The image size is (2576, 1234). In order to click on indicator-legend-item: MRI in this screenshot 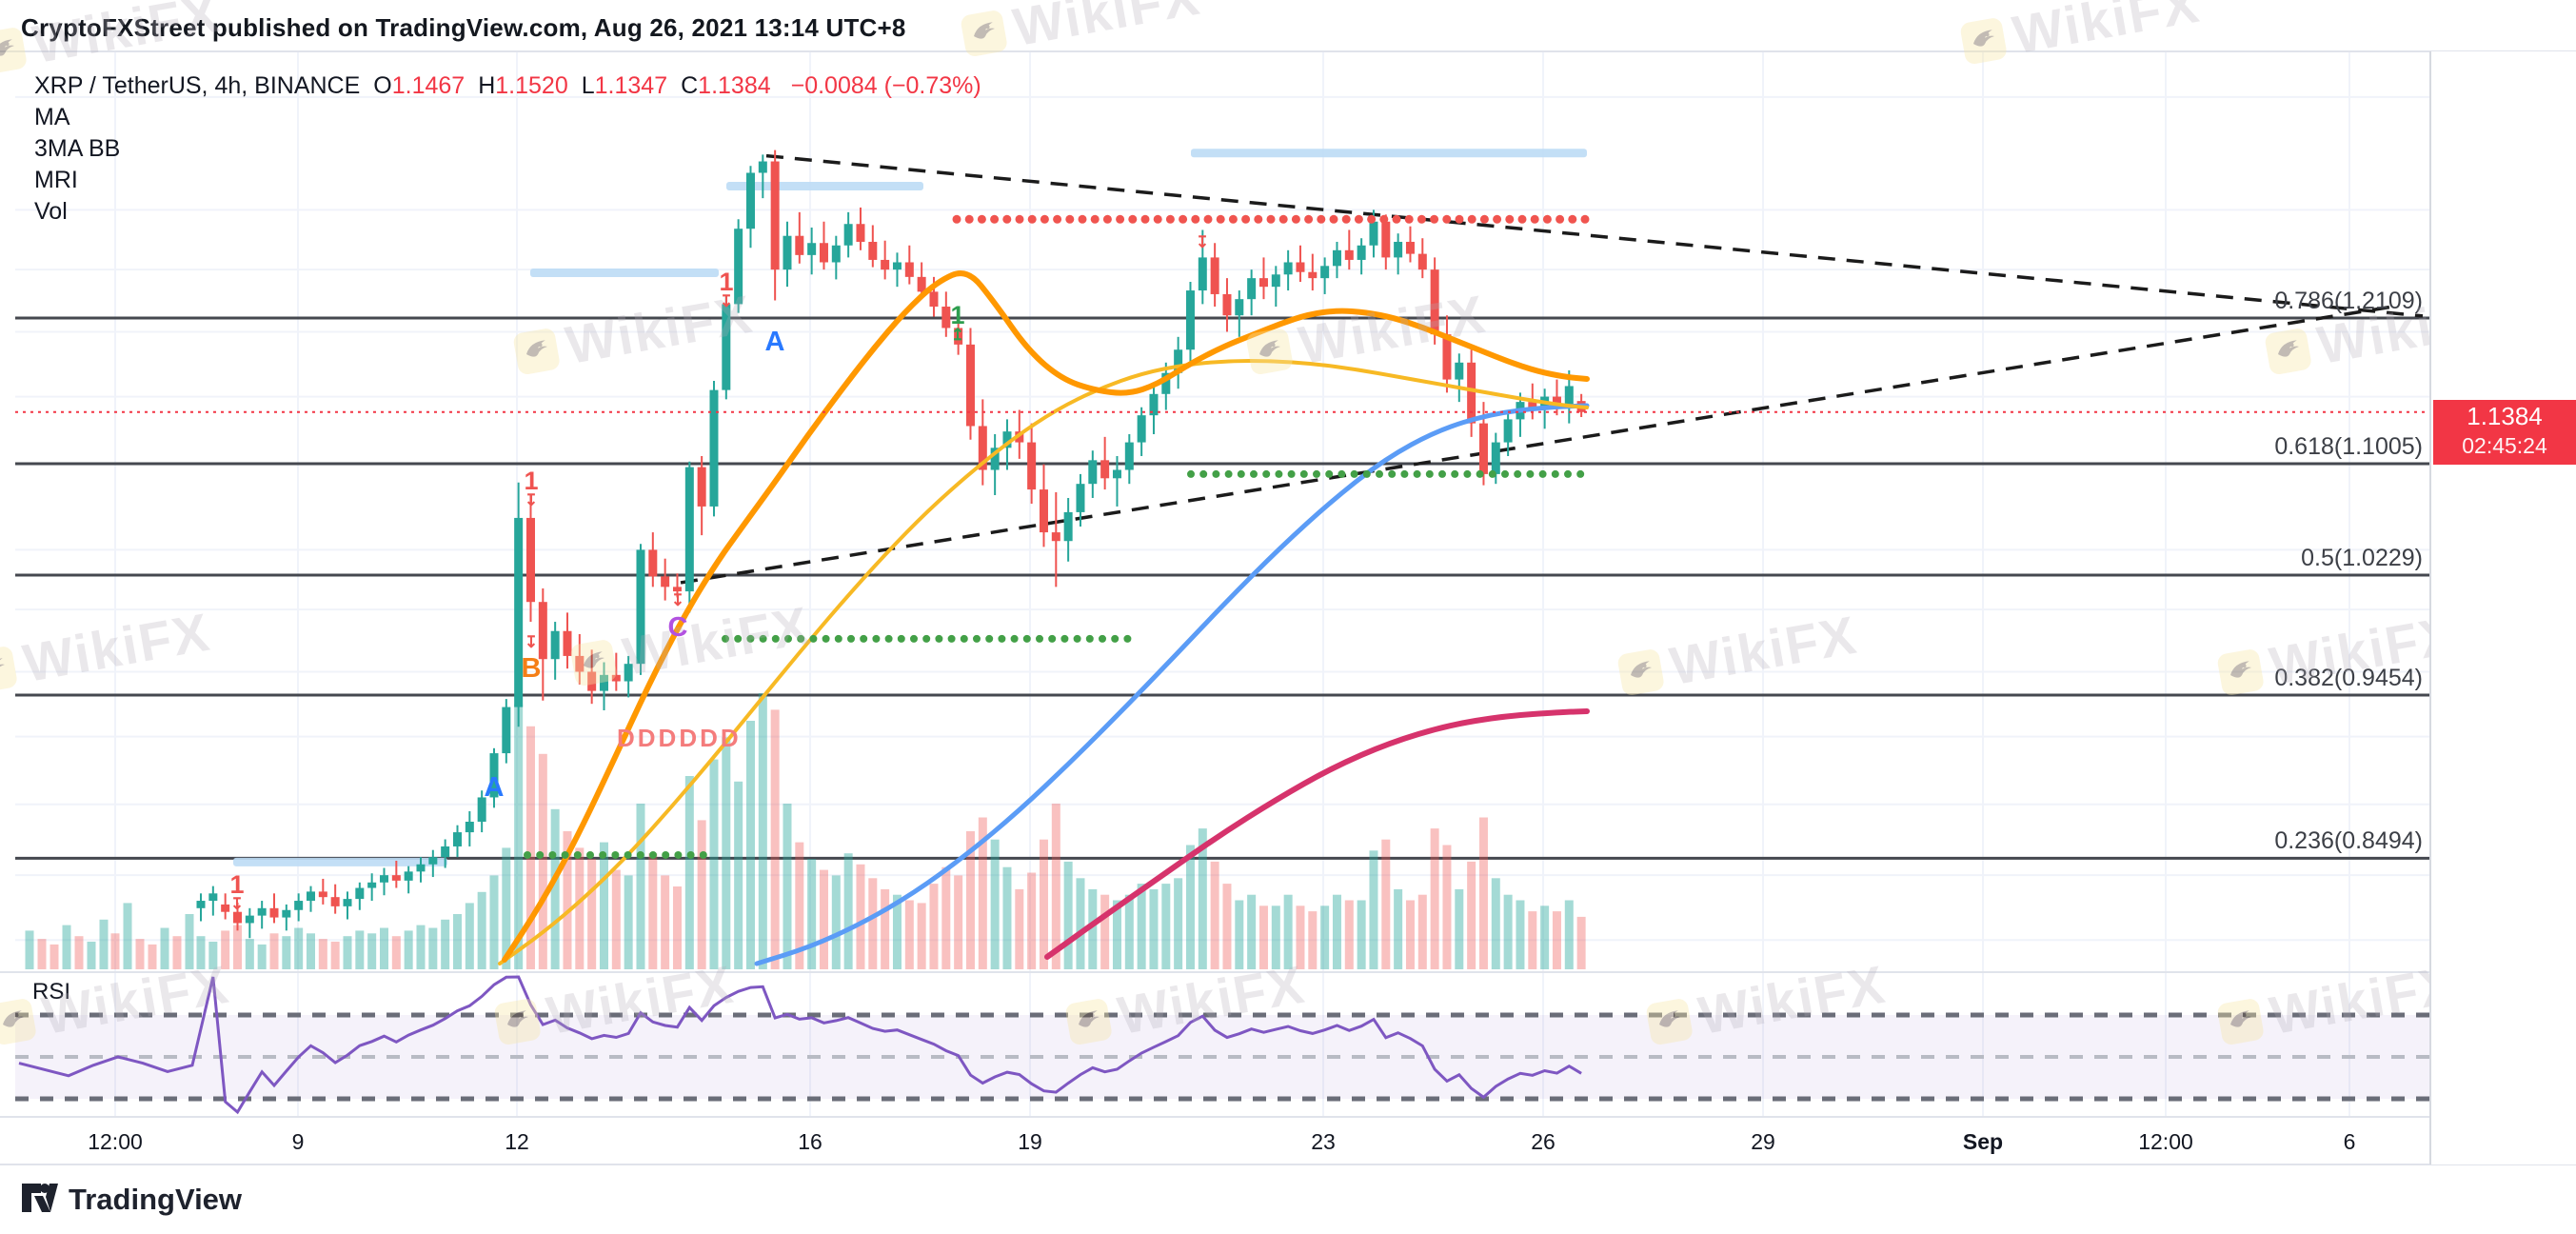, I will do `click(56, 180)`.